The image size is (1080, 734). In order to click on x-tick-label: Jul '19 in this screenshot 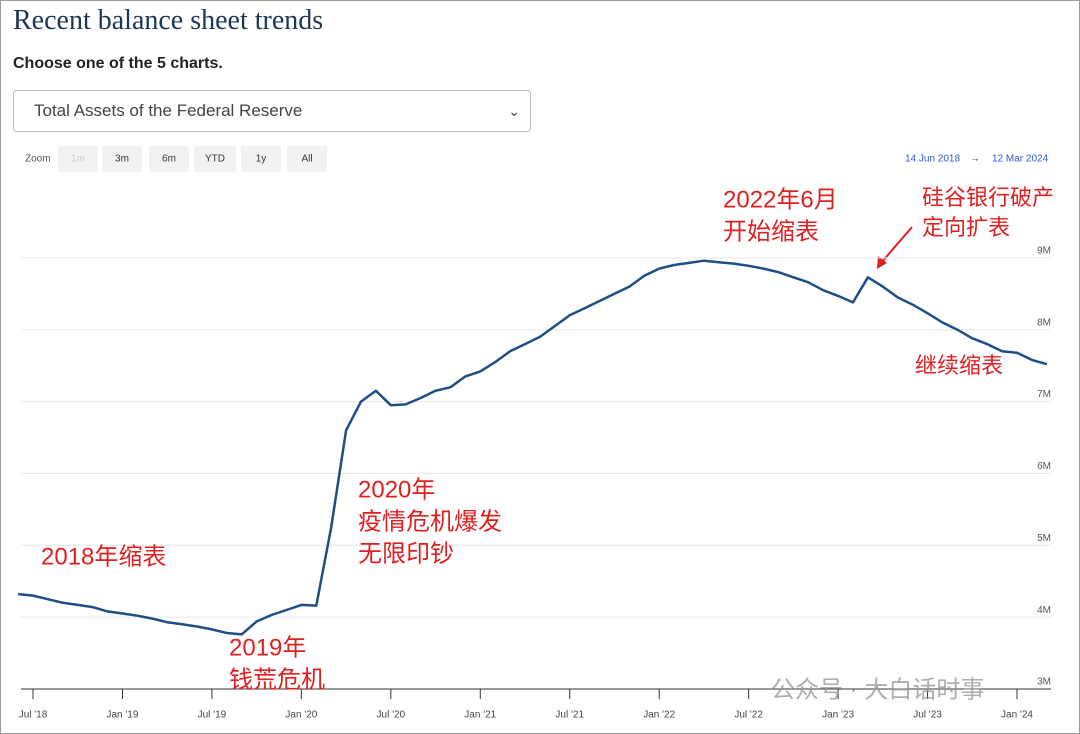, I will do `click(212, 715)`.